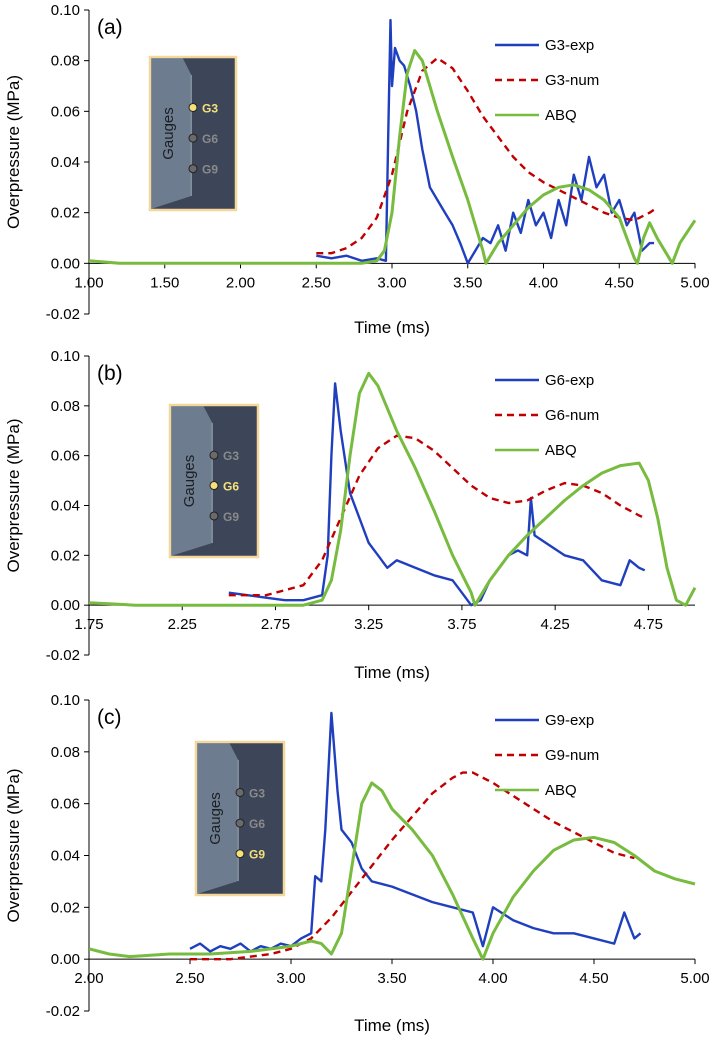 Image resolution: width=715 pixels, height=1047 pixels. Describe the element at coordinates (392, 871) in the screenshot. I see `series-line-abq` at that location.